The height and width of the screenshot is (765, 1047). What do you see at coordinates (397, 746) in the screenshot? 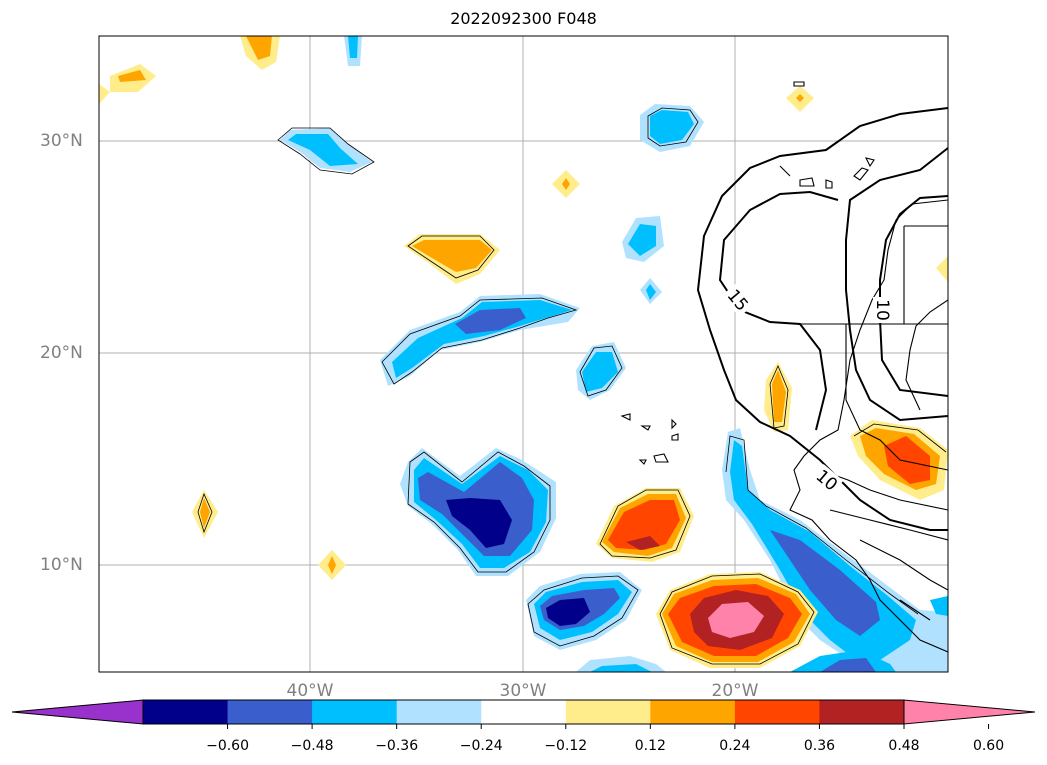
I see `colorbar-tick-label: −0.36` at bounding box center [397, 746].